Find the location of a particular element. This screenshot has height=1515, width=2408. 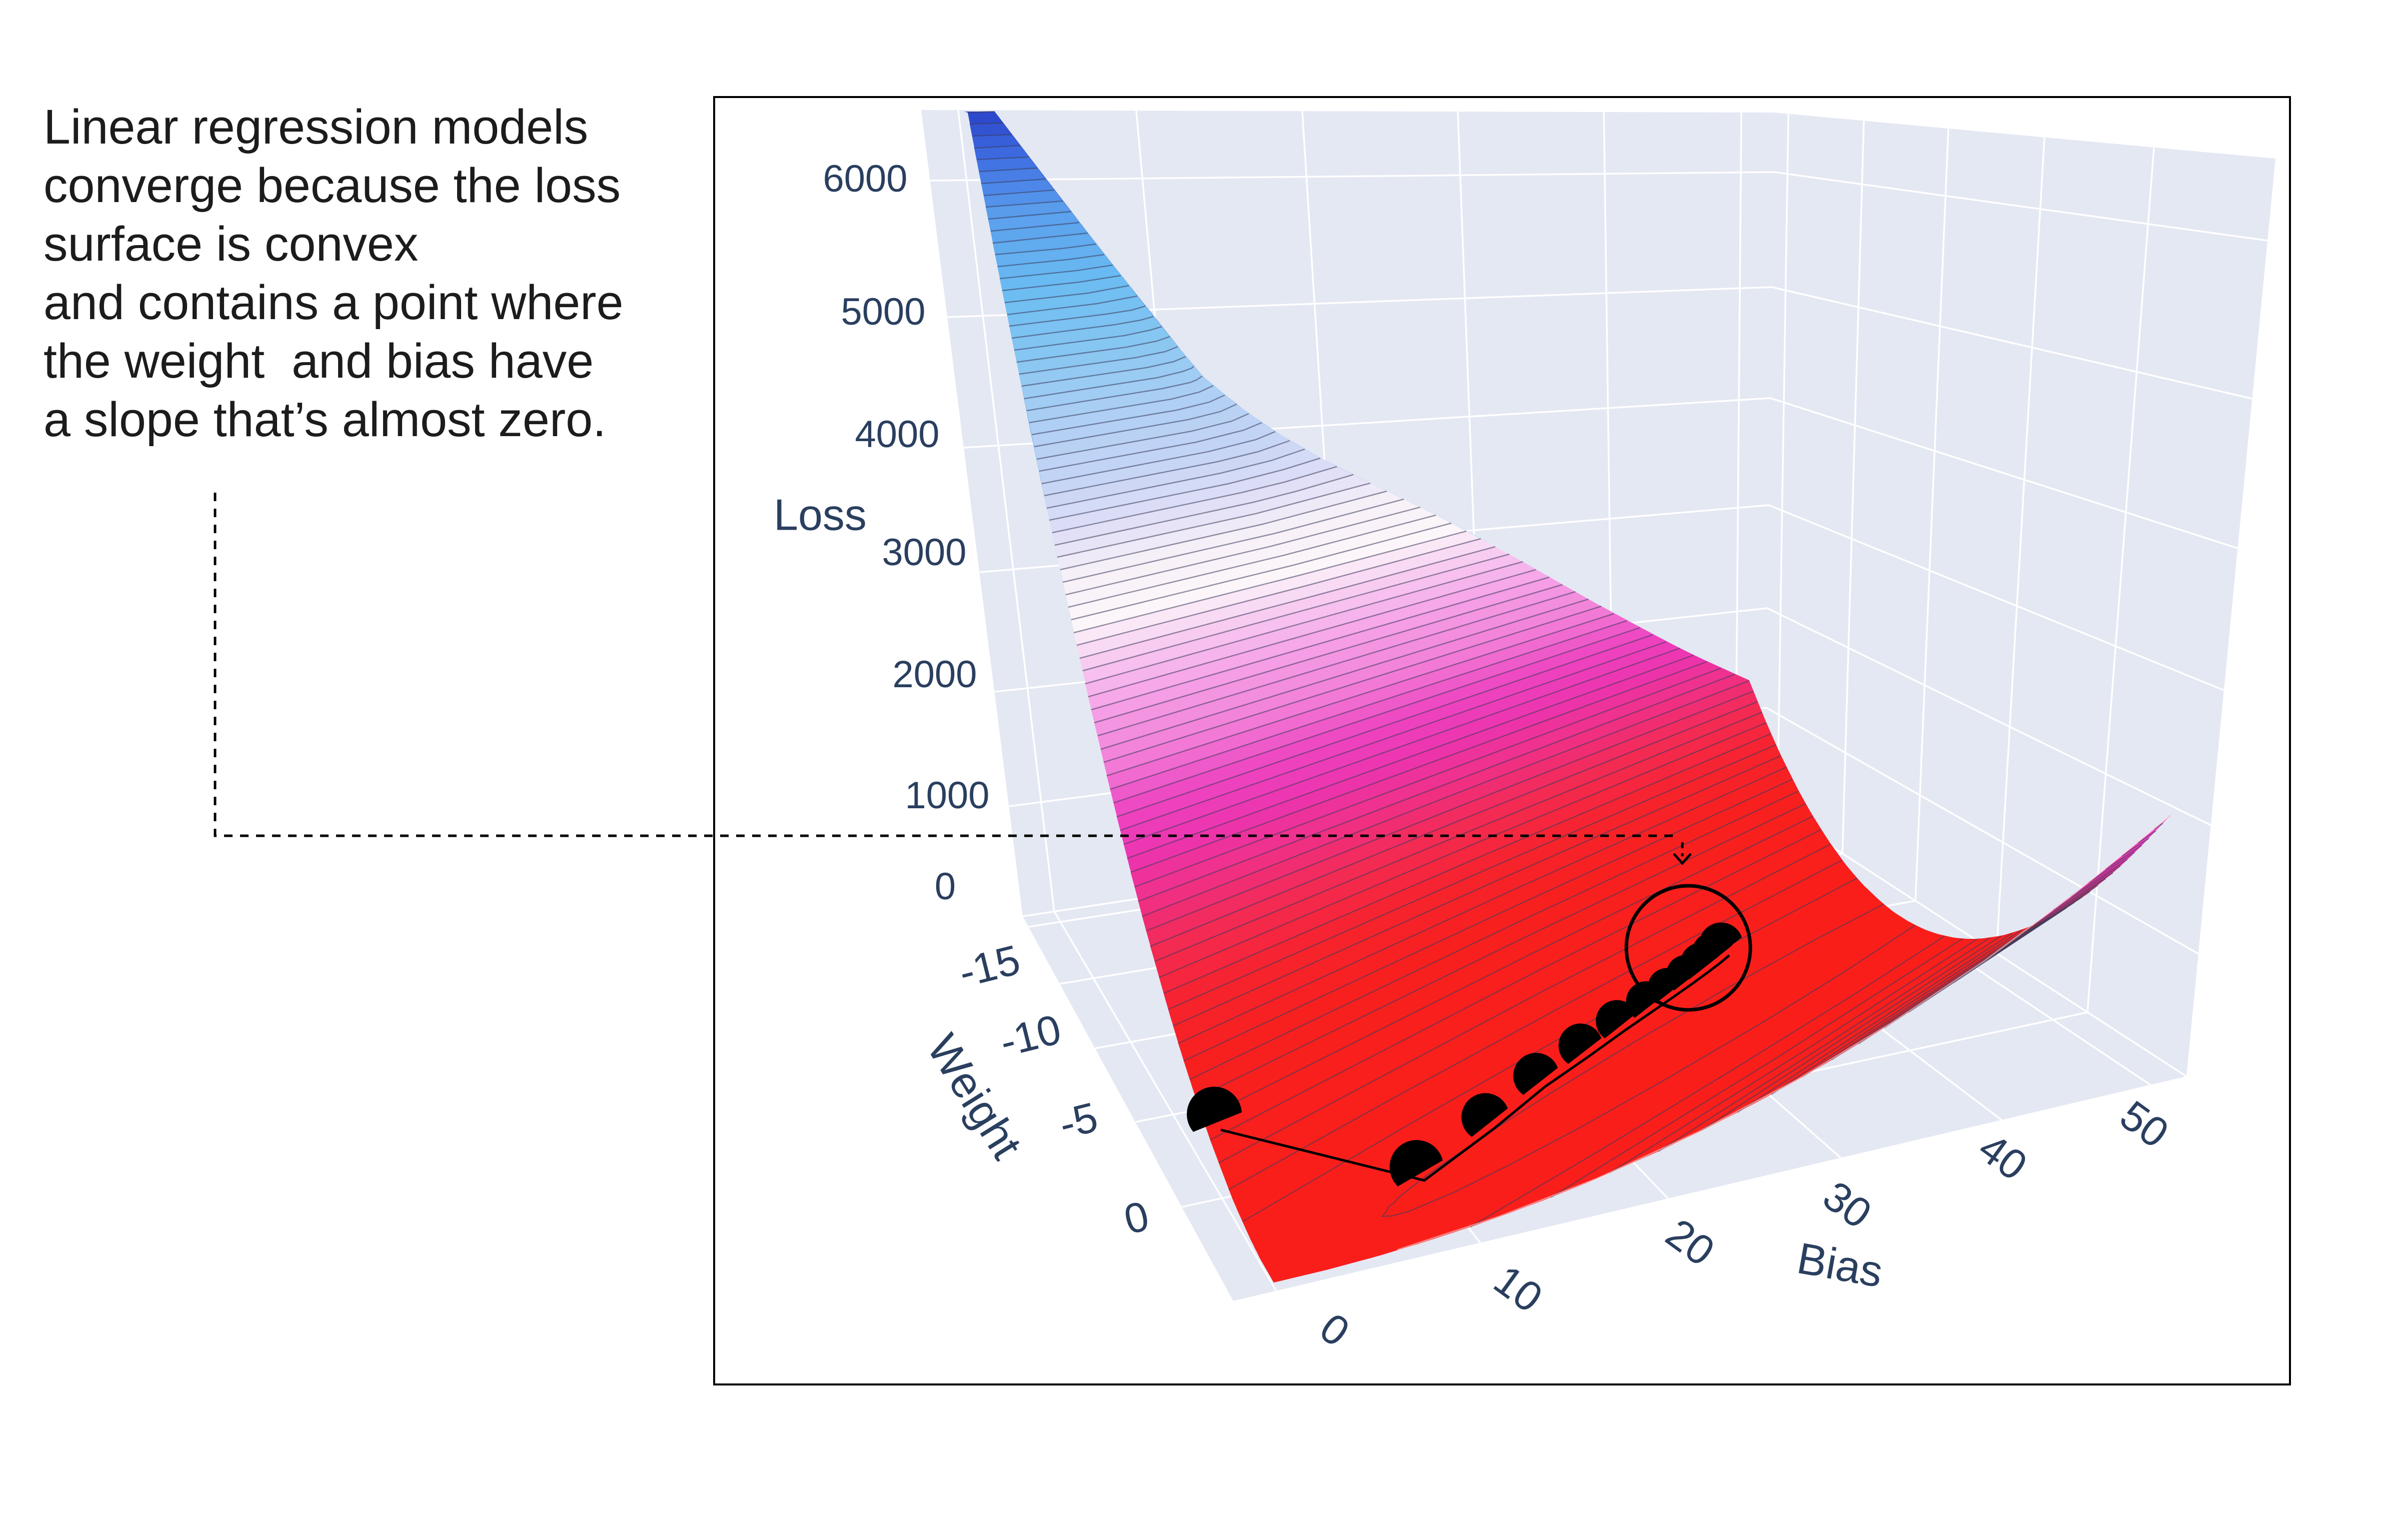

svg-text: 6000 is located at coordinates (865, 179).